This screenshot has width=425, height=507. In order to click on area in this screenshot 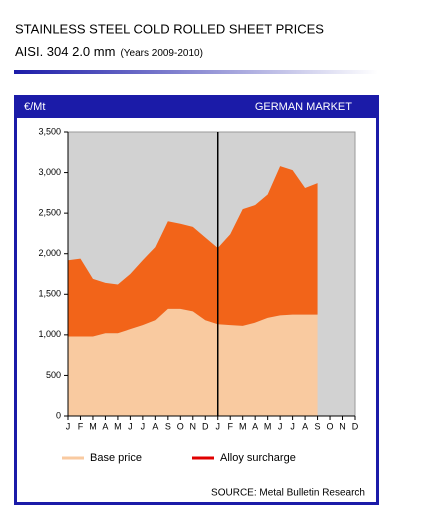, I will do `click(193, 362)`.